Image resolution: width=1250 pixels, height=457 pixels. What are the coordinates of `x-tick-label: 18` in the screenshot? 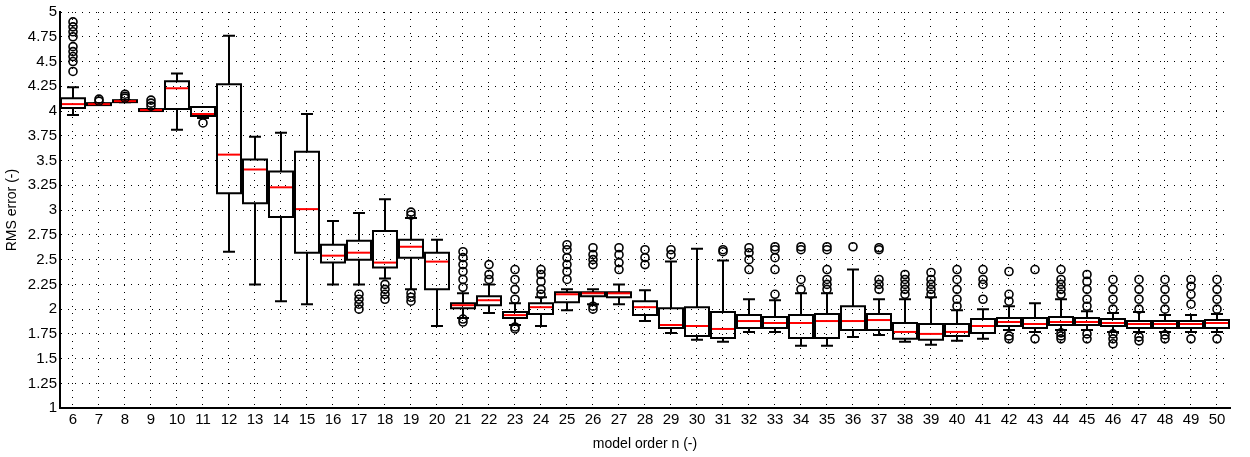 It's located at (385, 419).